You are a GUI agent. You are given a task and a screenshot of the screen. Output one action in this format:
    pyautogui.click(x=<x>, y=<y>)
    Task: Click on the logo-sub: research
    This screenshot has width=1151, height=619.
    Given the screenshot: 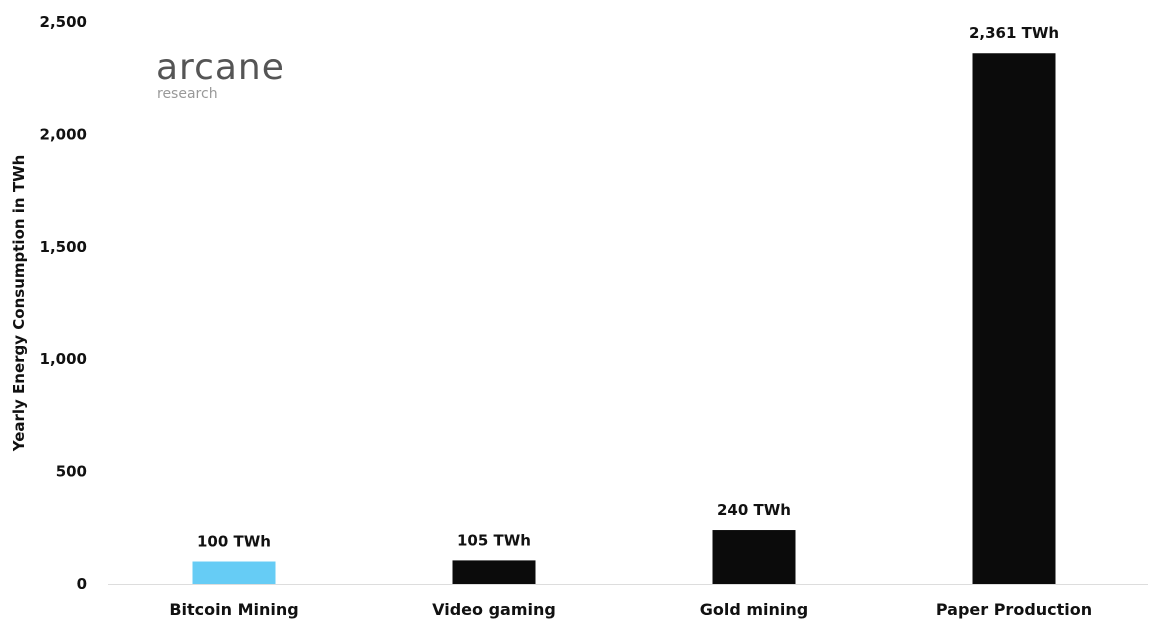 What is the action you would take?
    pyautogui.click(x=187, y=94)
    